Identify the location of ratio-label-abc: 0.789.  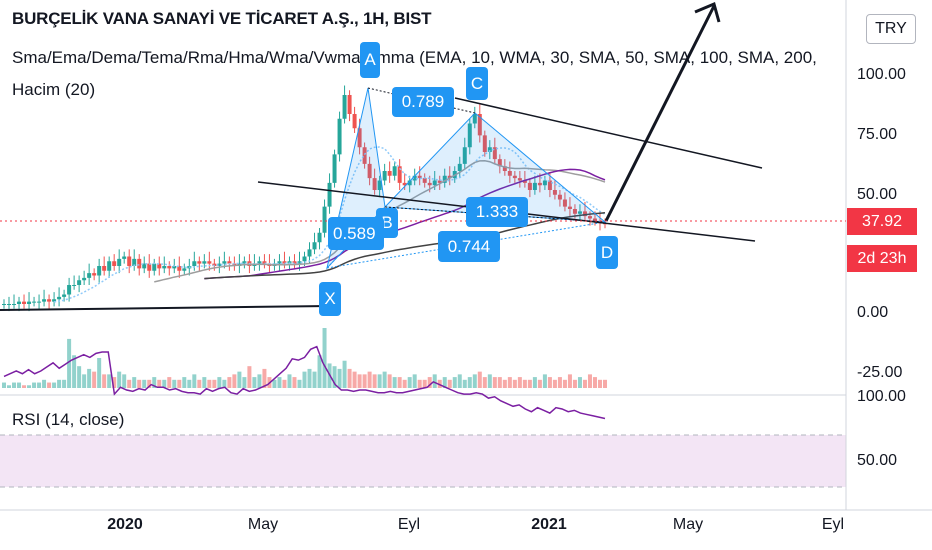
(423, 102).